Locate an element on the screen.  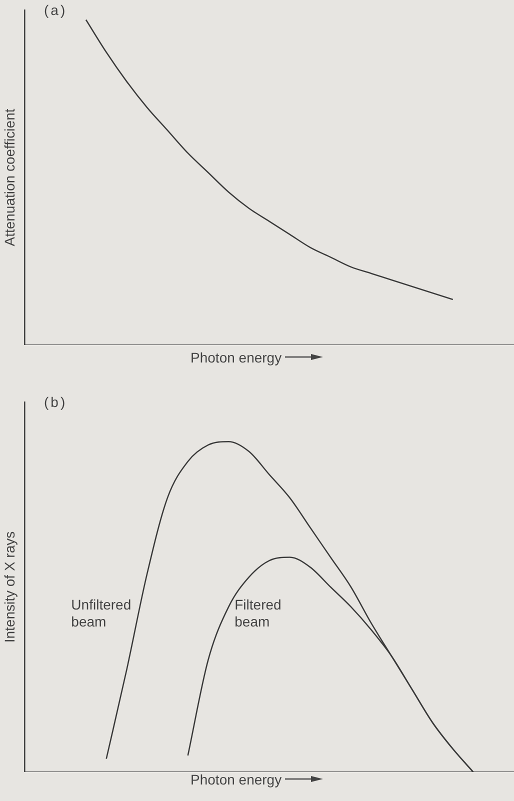
y-axis-title: Attenuation coefficient is located at coordinates (9, 177).